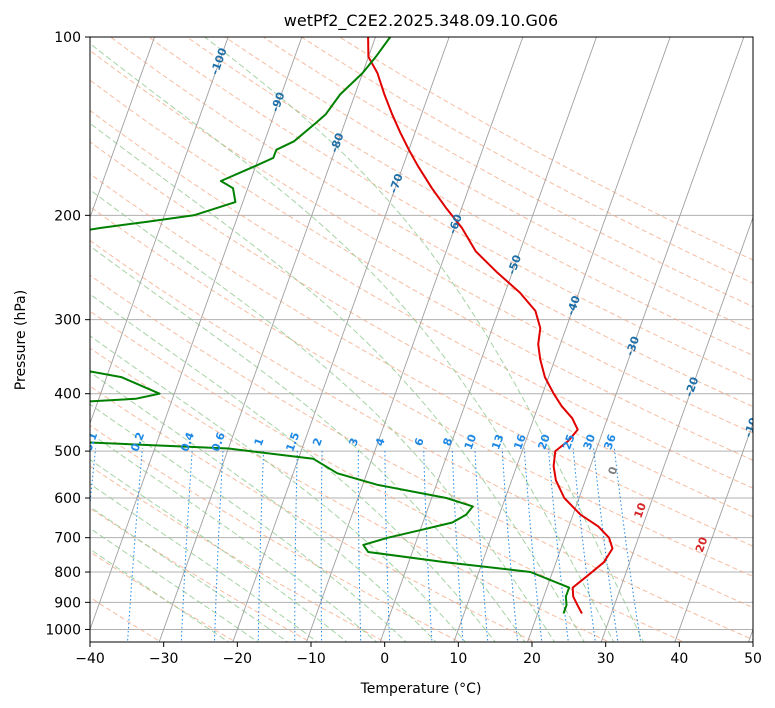 This screenshot has width=775, height=708. What do you see at coordinates (90, 442) in the screenshot?
I see `mixing-ratio-label: 0.1` at bounding box center [90, 442].